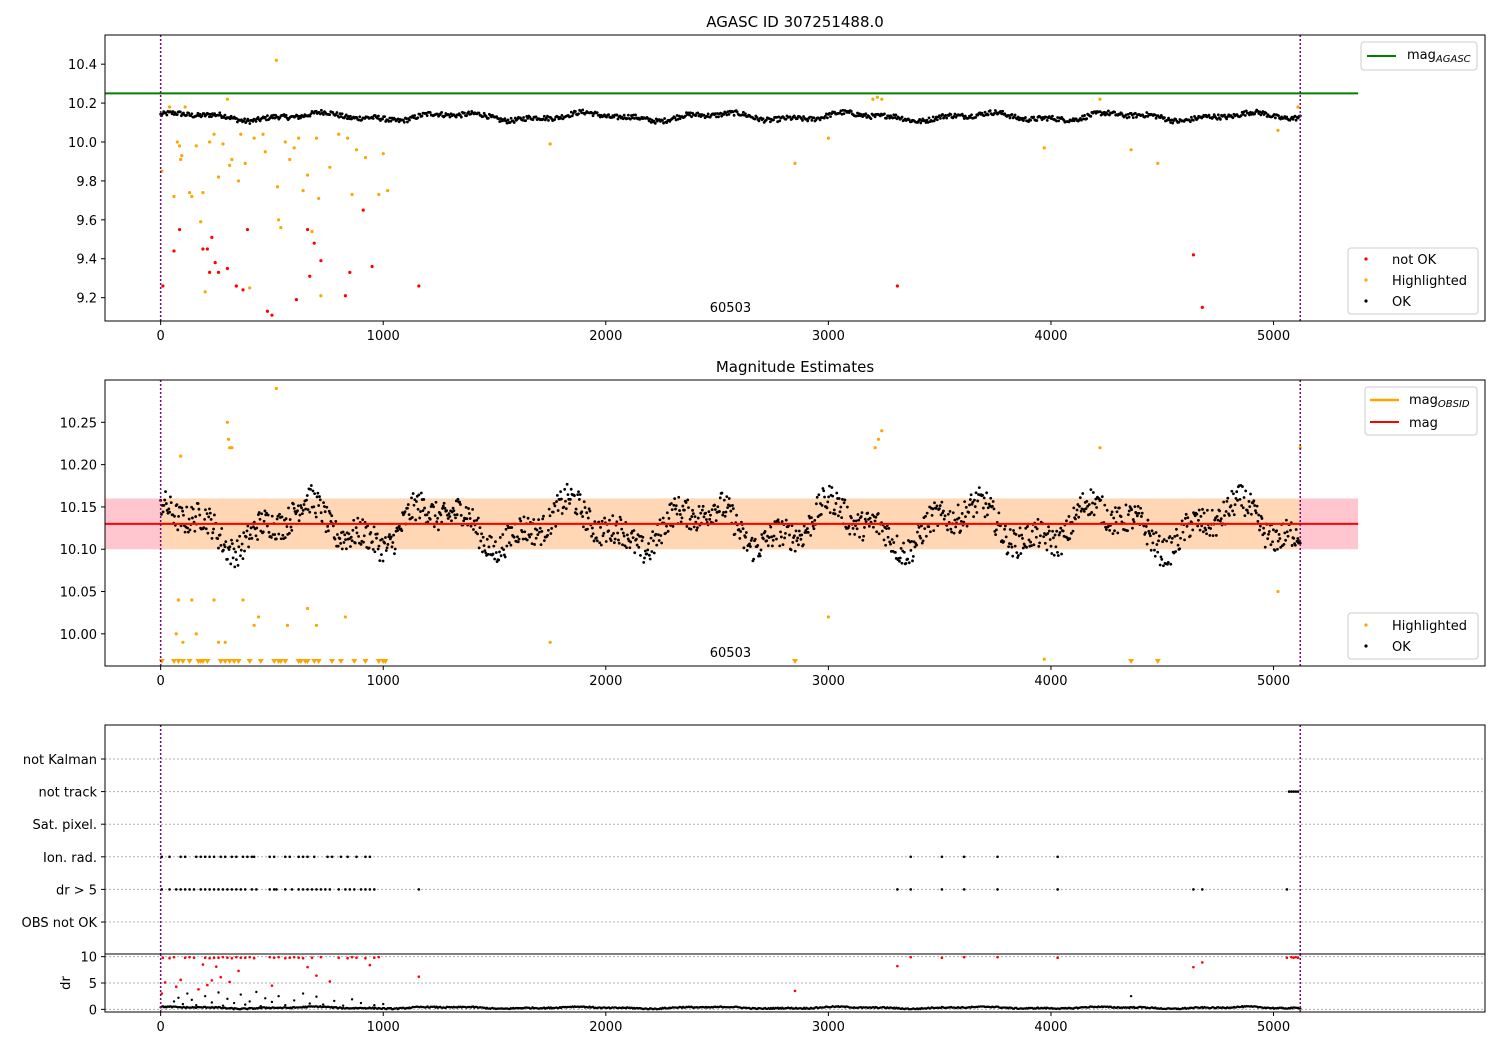 The image size is (1500, 1050). Describe the element at coordinates (1421, 411) in the screenshot. I see `middle-legend-upper: magOBSID mag` at that location.